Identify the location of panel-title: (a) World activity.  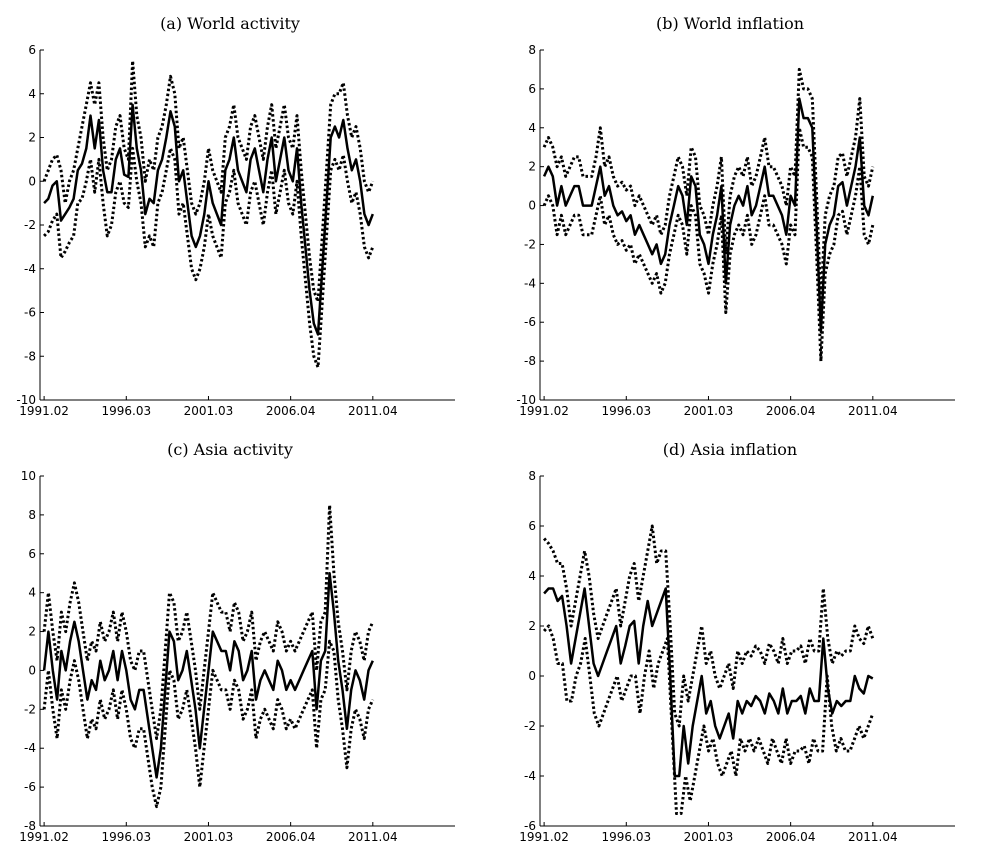
(230, 23).